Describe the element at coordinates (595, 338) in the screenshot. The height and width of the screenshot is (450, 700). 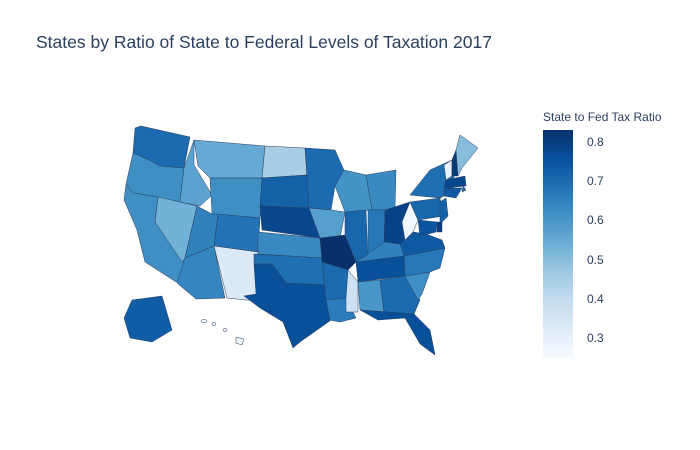
I see `colorbar-tick-label: 0.3` at that location.